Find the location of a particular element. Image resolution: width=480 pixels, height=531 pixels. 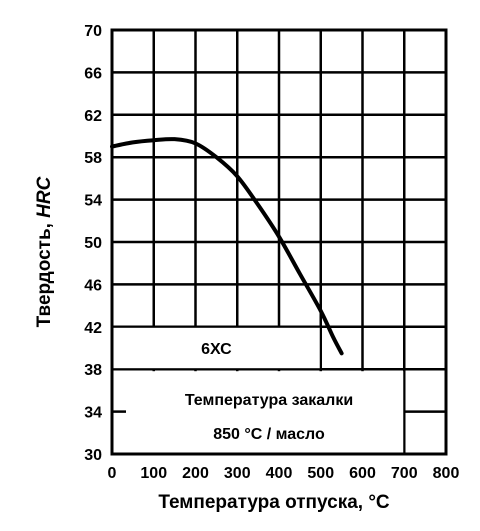

y-axis-title: Твердость, HRC is located at coordinates (44, 251).